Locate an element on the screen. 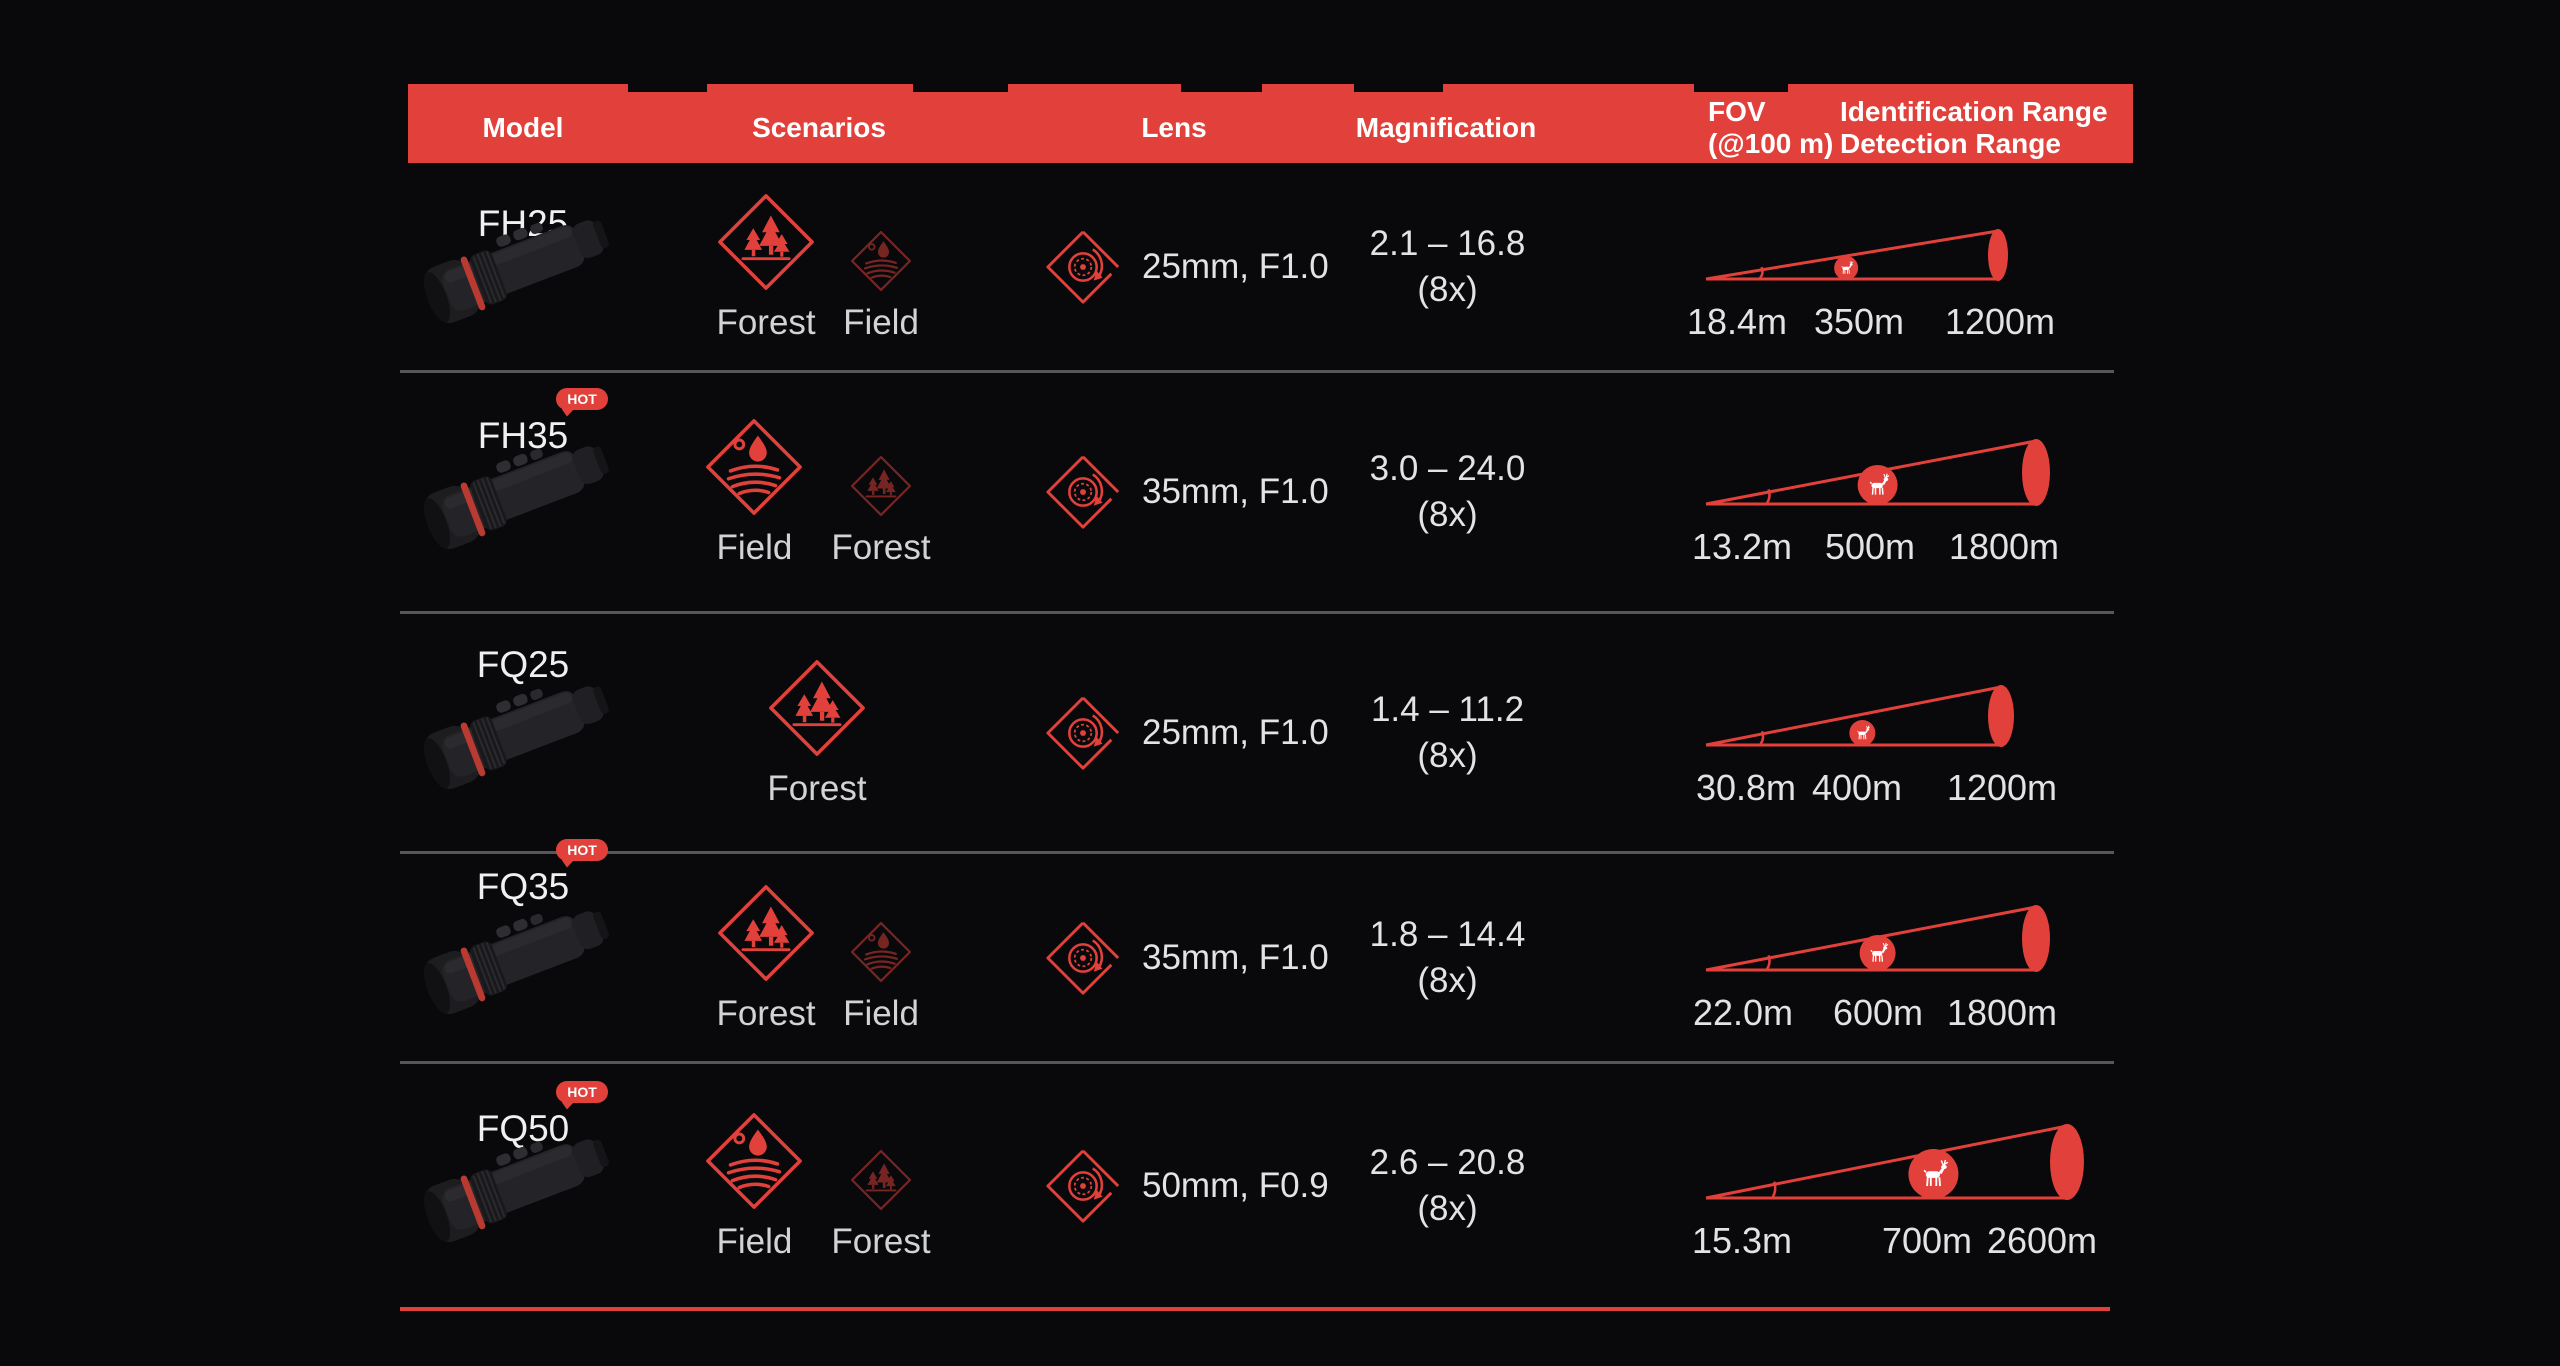 The image size is (2560, 1366). magnification-range: 2.6 – 20.8 is located at coordinates (1447, 1162).